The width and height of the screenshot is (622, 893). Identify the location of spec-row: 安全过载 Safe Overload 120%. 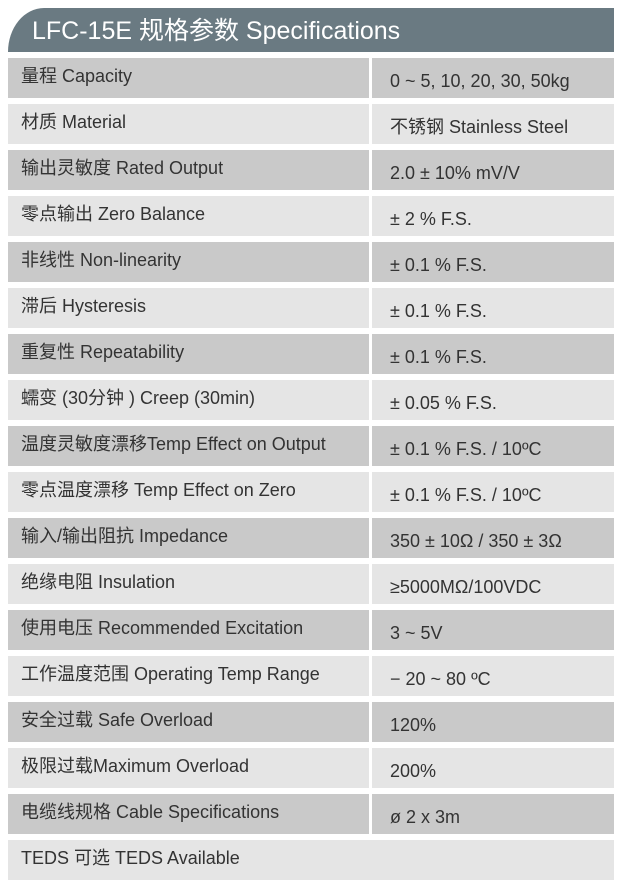
(311, 722).